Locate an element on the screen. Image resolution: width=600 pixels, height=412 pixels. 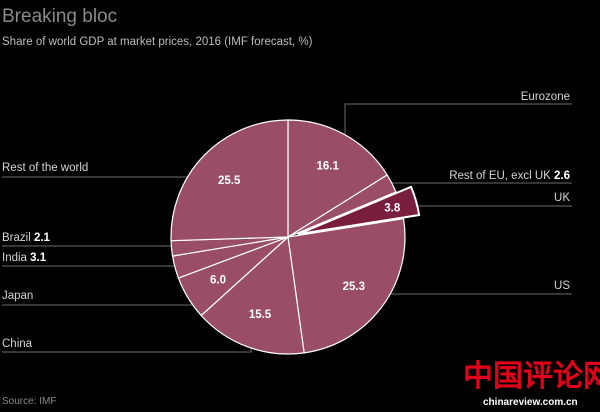
leader-brazil is located at coordinates (92, 246).